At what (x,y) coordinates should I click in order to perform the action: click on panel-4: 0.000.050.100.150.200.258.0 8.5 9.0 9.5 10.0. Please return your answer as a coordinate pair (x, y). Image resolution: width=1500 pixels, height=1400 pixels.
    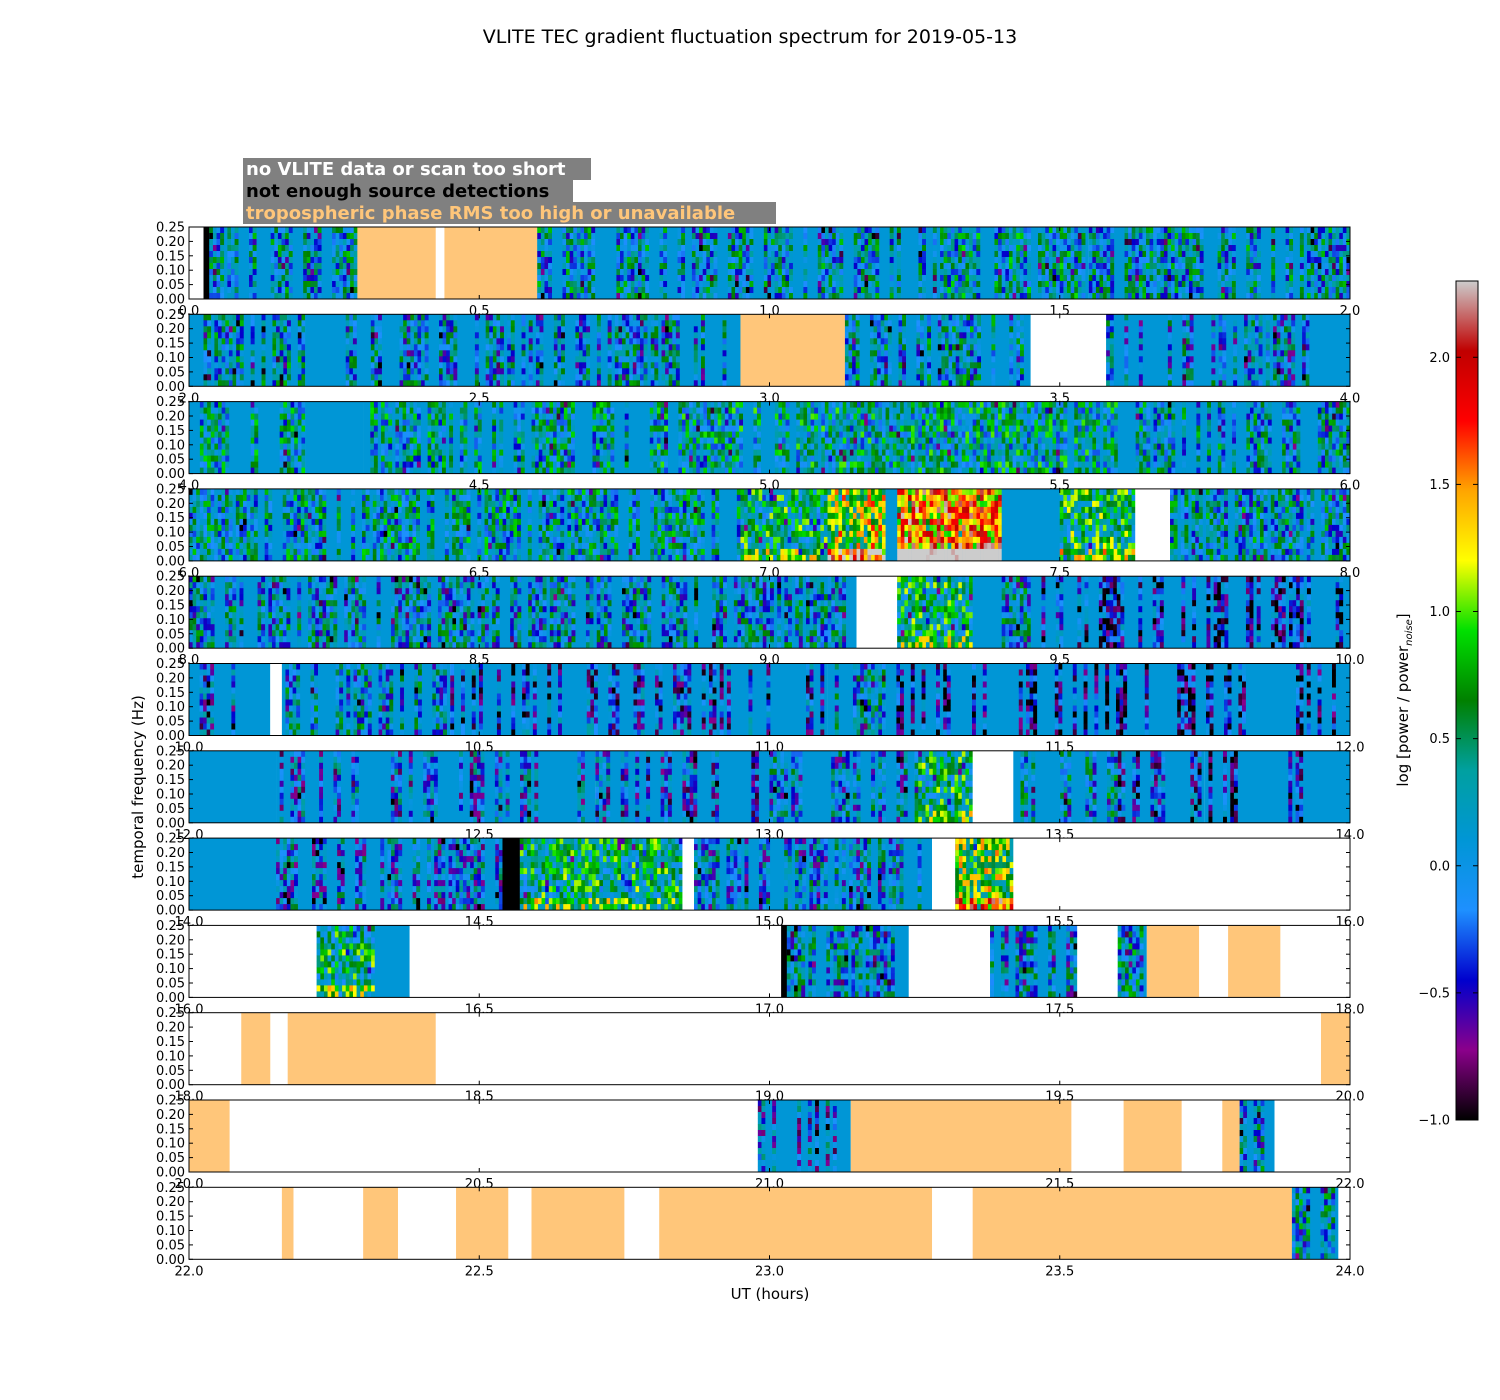
    Looking at the image, I should click on (760, 619).